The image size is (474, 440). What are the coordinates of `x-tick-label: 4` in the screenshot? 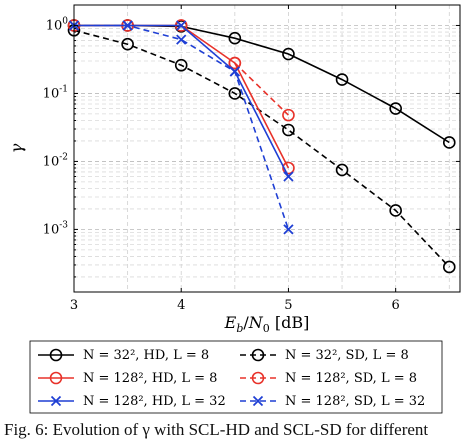 It's located at (181, 305).